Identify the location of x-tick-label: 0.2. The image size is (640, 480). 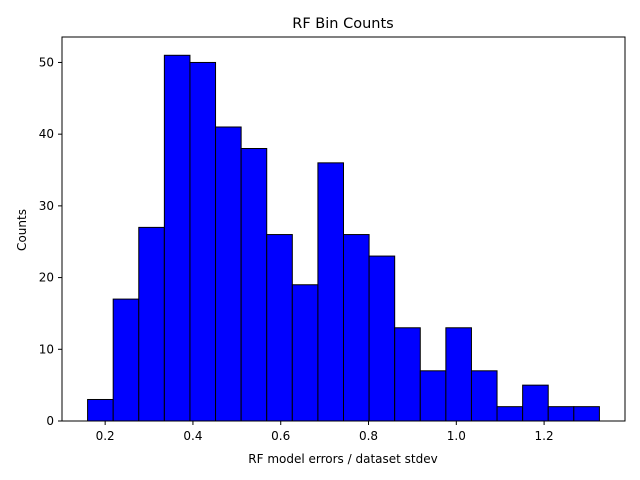
(105, 436).